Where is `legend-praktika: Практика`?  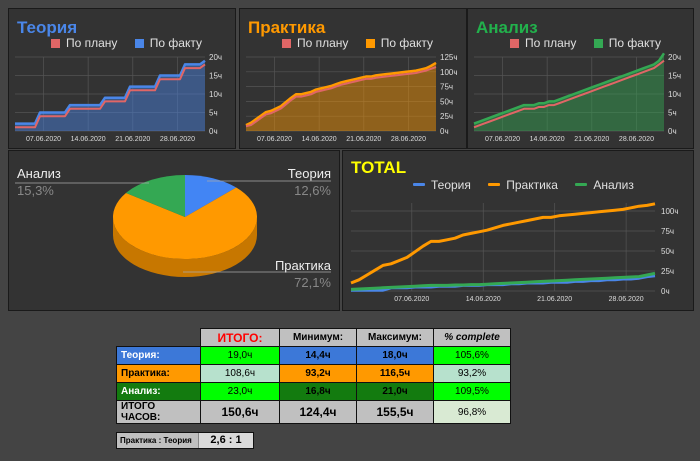
legend-praktika: Практика is located at coordinates (523, 185).